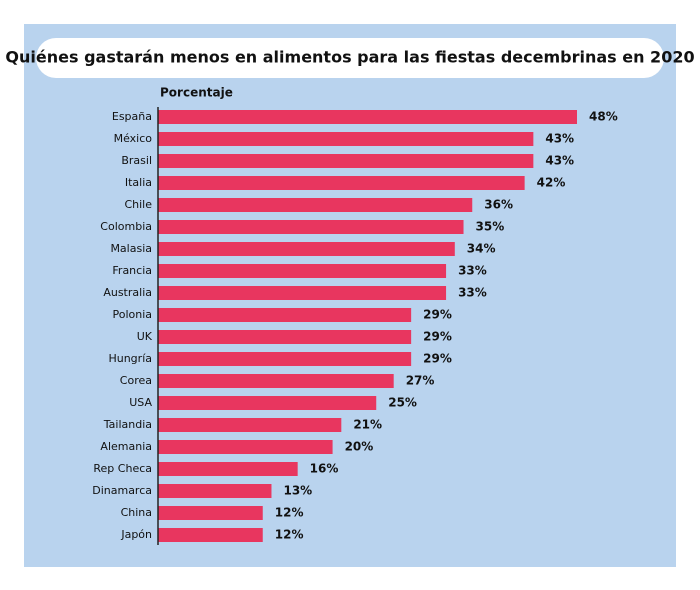  Describe the element at coordinates (324, 469) in the screenshot. I see `data-label: 16%` at that location.